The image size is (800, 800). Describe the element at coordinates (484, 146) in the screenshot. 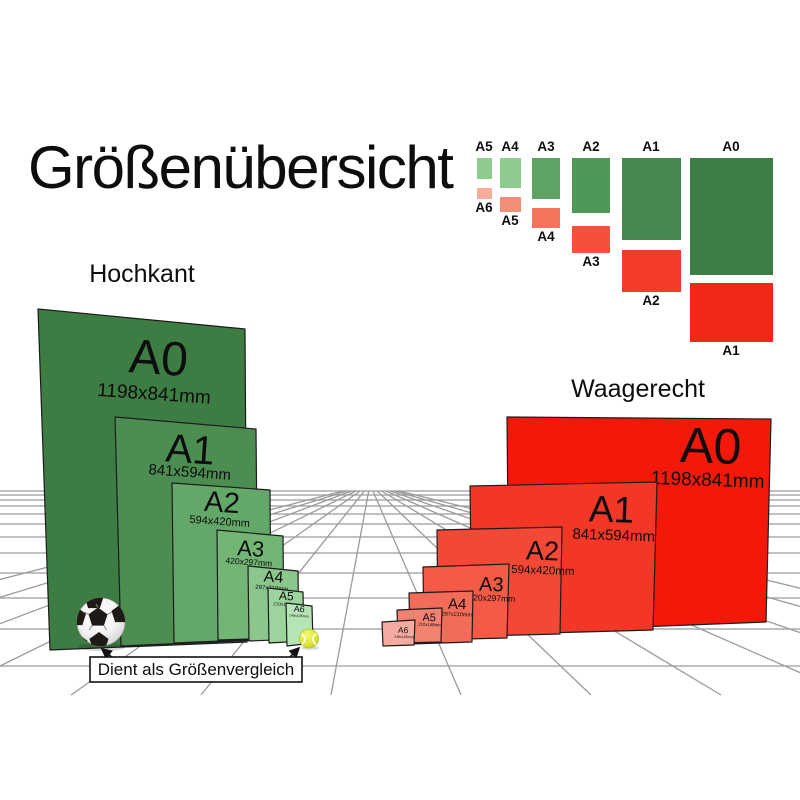

I see `overview-green-label: A5` at that location.